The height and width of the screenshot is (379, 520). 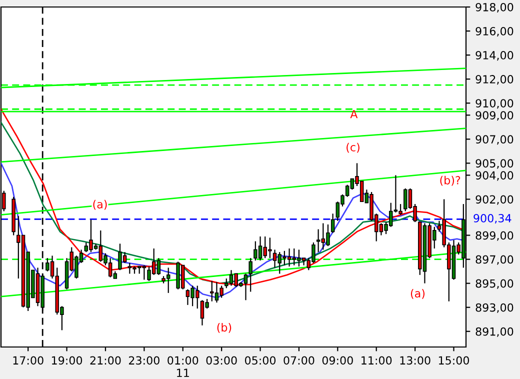 What do you see at coordinates (221, 360) in the screenshot?
I see `x-tick-label: 03:00` at bounding box center [221, 360].